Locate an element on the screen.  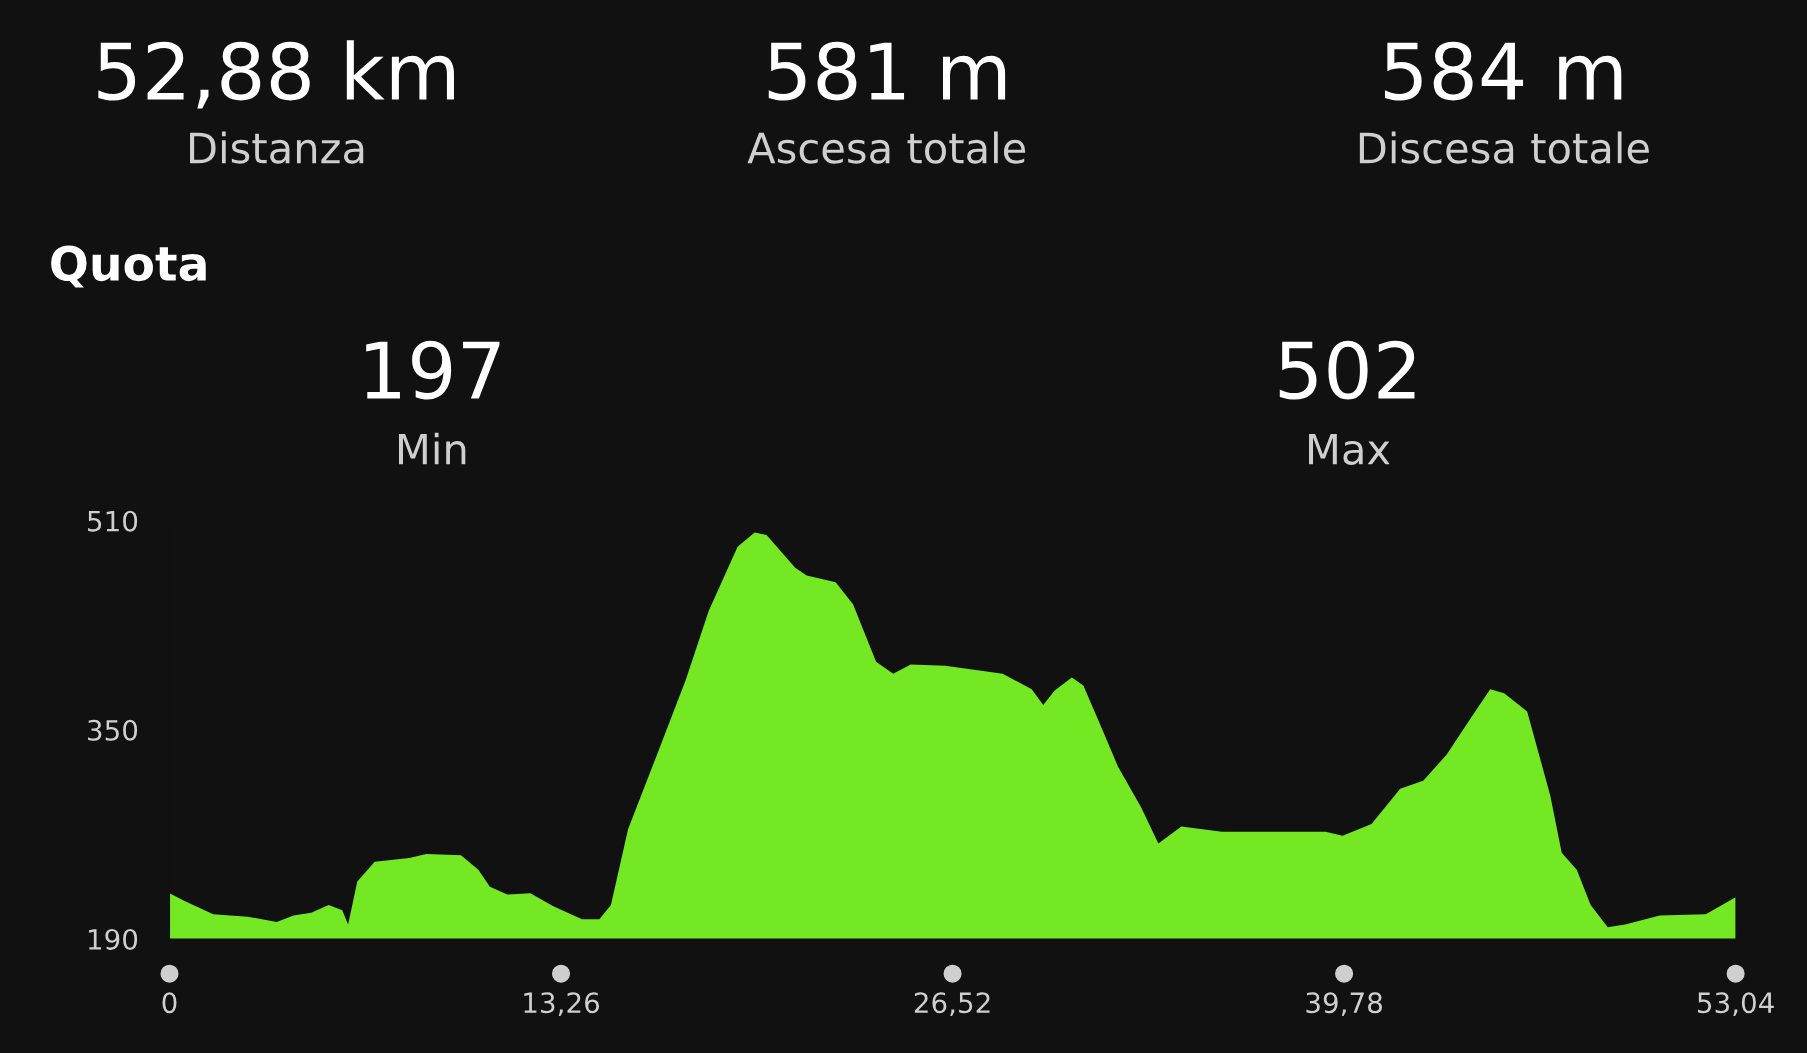
x-tick-label: 0 is located at coordinates (169, 1003).